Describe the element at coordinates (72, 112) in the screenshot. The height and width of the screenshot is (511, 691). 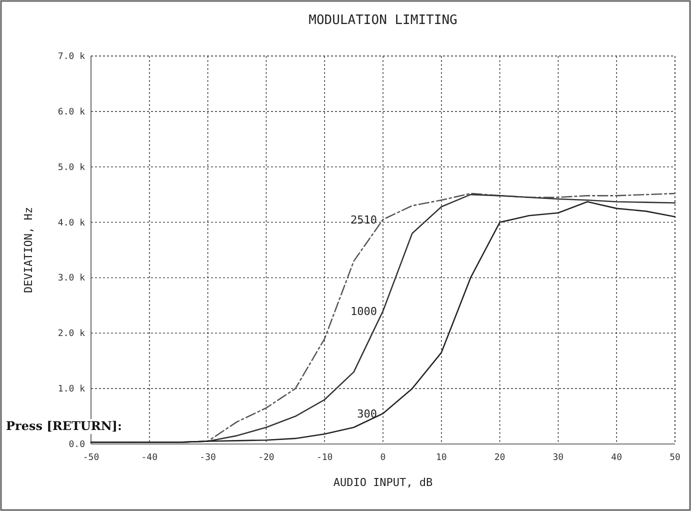
I see `y-tick-label: 6.0 k` at that location.